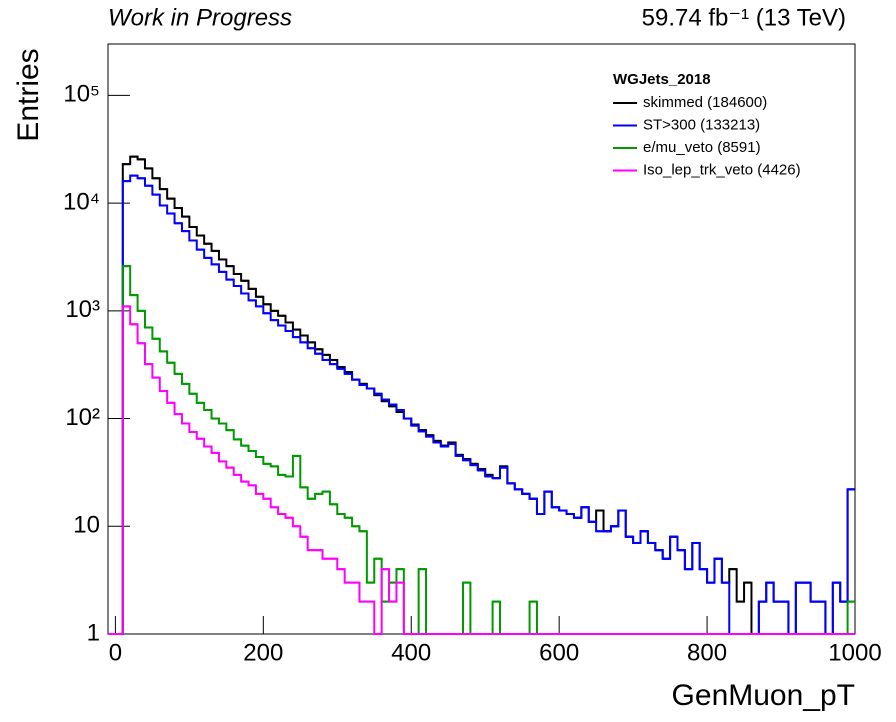  I want to click on x-tick-label: 0, so click(115, 652).